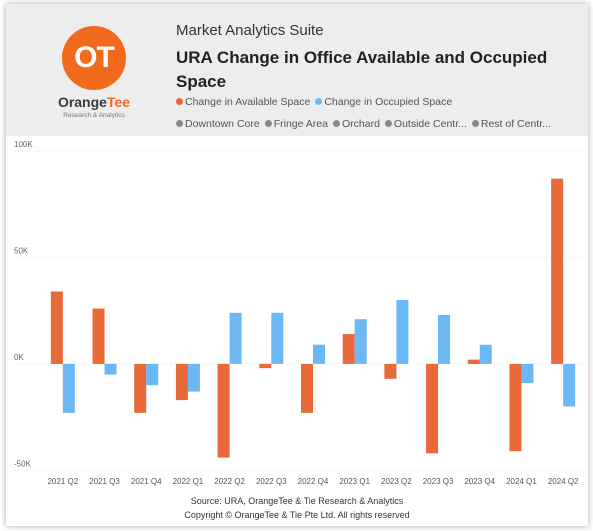  Describe the element at coordinates (248, 102) in the screenshot. I see `legend-label: Change in Available Space` at that location.